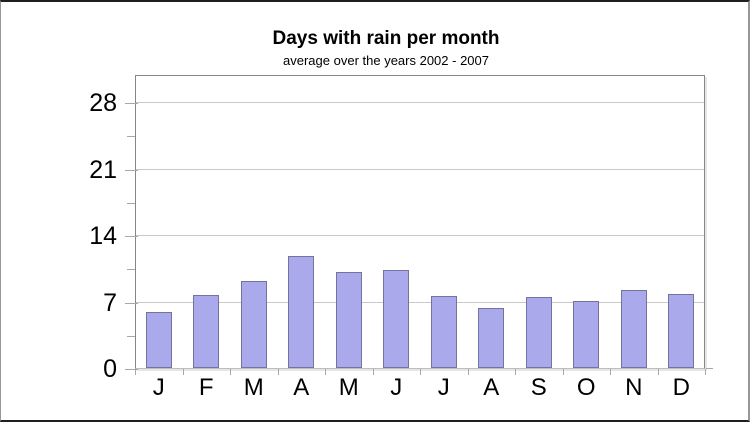 The height and width of the screenshot is (422, 750). What do you see at coordinates (586, 387) in the screenshot?
I see `x-label-oct: O` at bounding box center [586, 387].